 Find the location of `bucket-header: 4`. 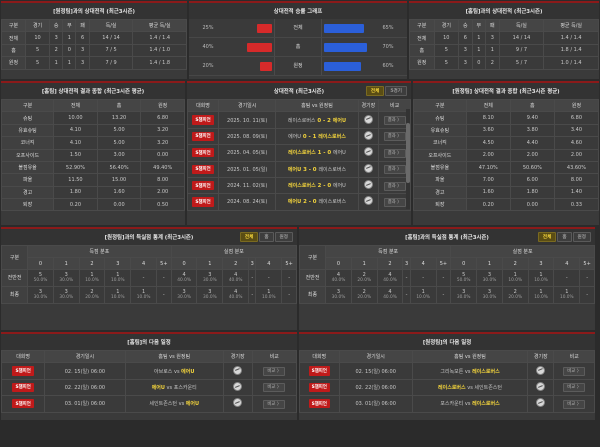

bucket-header: 4 is located at coordinates (143, 263).